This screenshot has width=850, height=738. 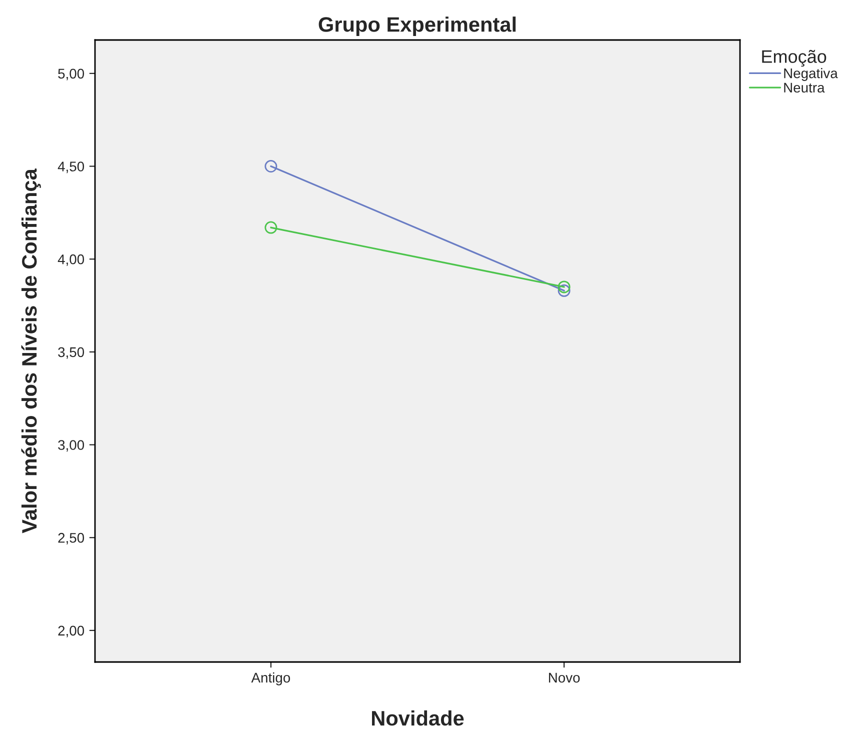 What do you see at coordinates (417, 26) in the screenshot?
I see `chart-title: Grupo Experimental` at bounding box center [417, 26].